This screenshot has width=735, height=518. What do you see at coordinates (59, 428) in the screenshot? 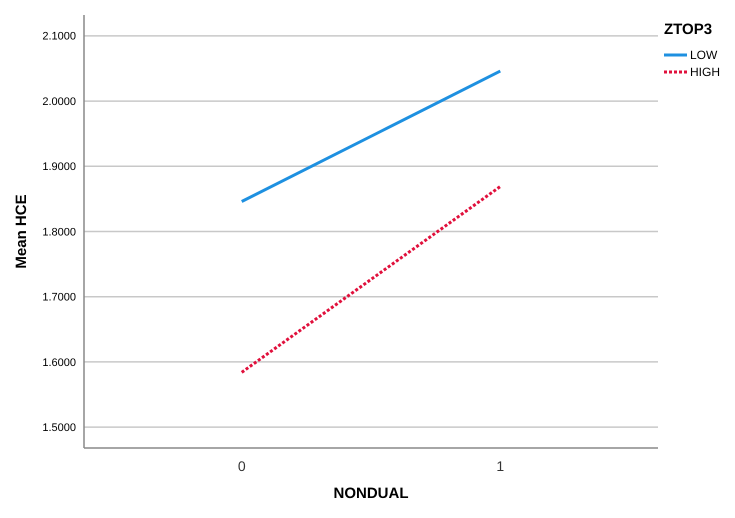
I see `y-tick-label: 1.5000` at bounding box center [59, 428].